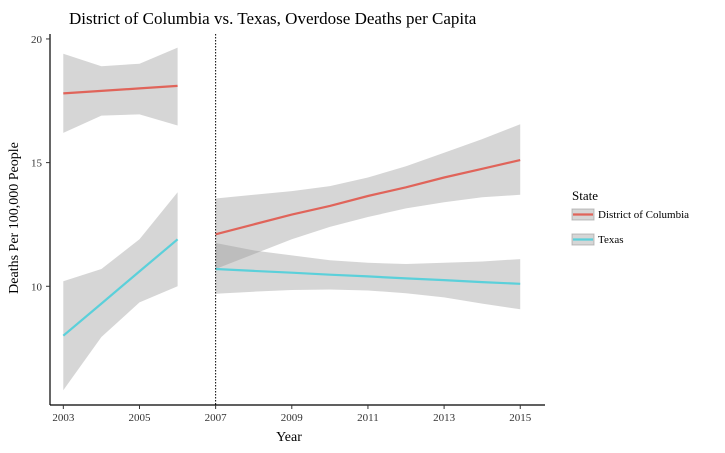 This screenshot has width=725, height=453. Describe the element at coordinates (139, 418) in the screenshot. I see `x-tick-label: 2005` at that location.